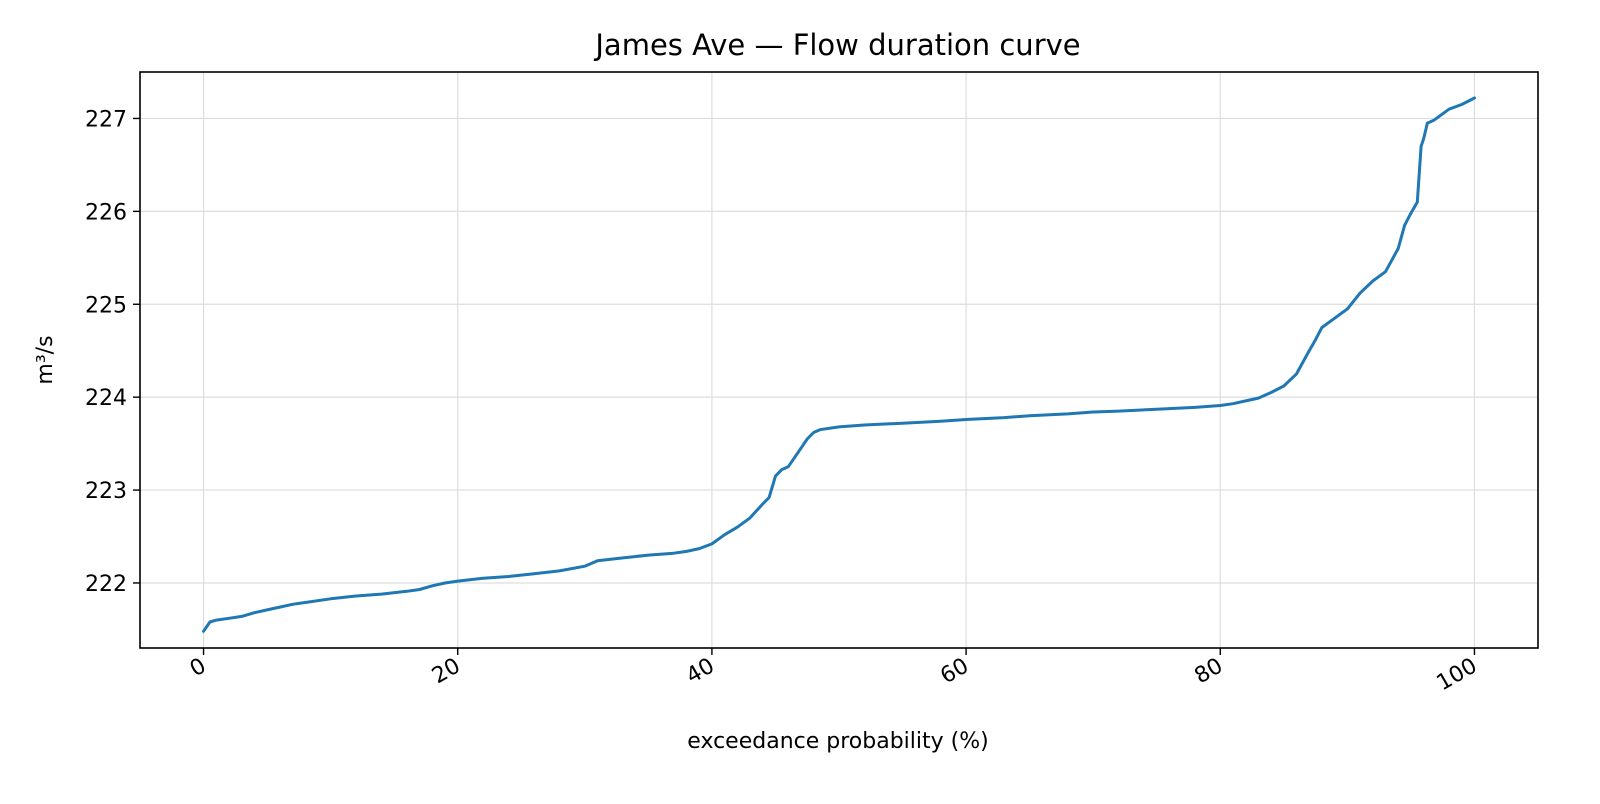 This screenshot has width=1600, height=804. What do you see at coordinates (106, 119) in the screenshot?
I see `y-tick-label: 227` at bounding box center [106, 119].